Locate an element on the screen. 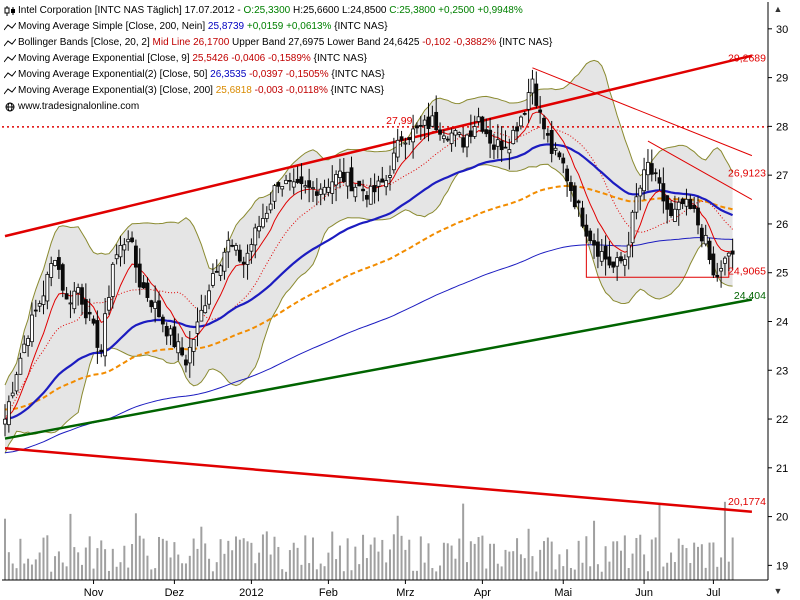  scroll-up-button: ▲ is located at coordinates (778, 9).